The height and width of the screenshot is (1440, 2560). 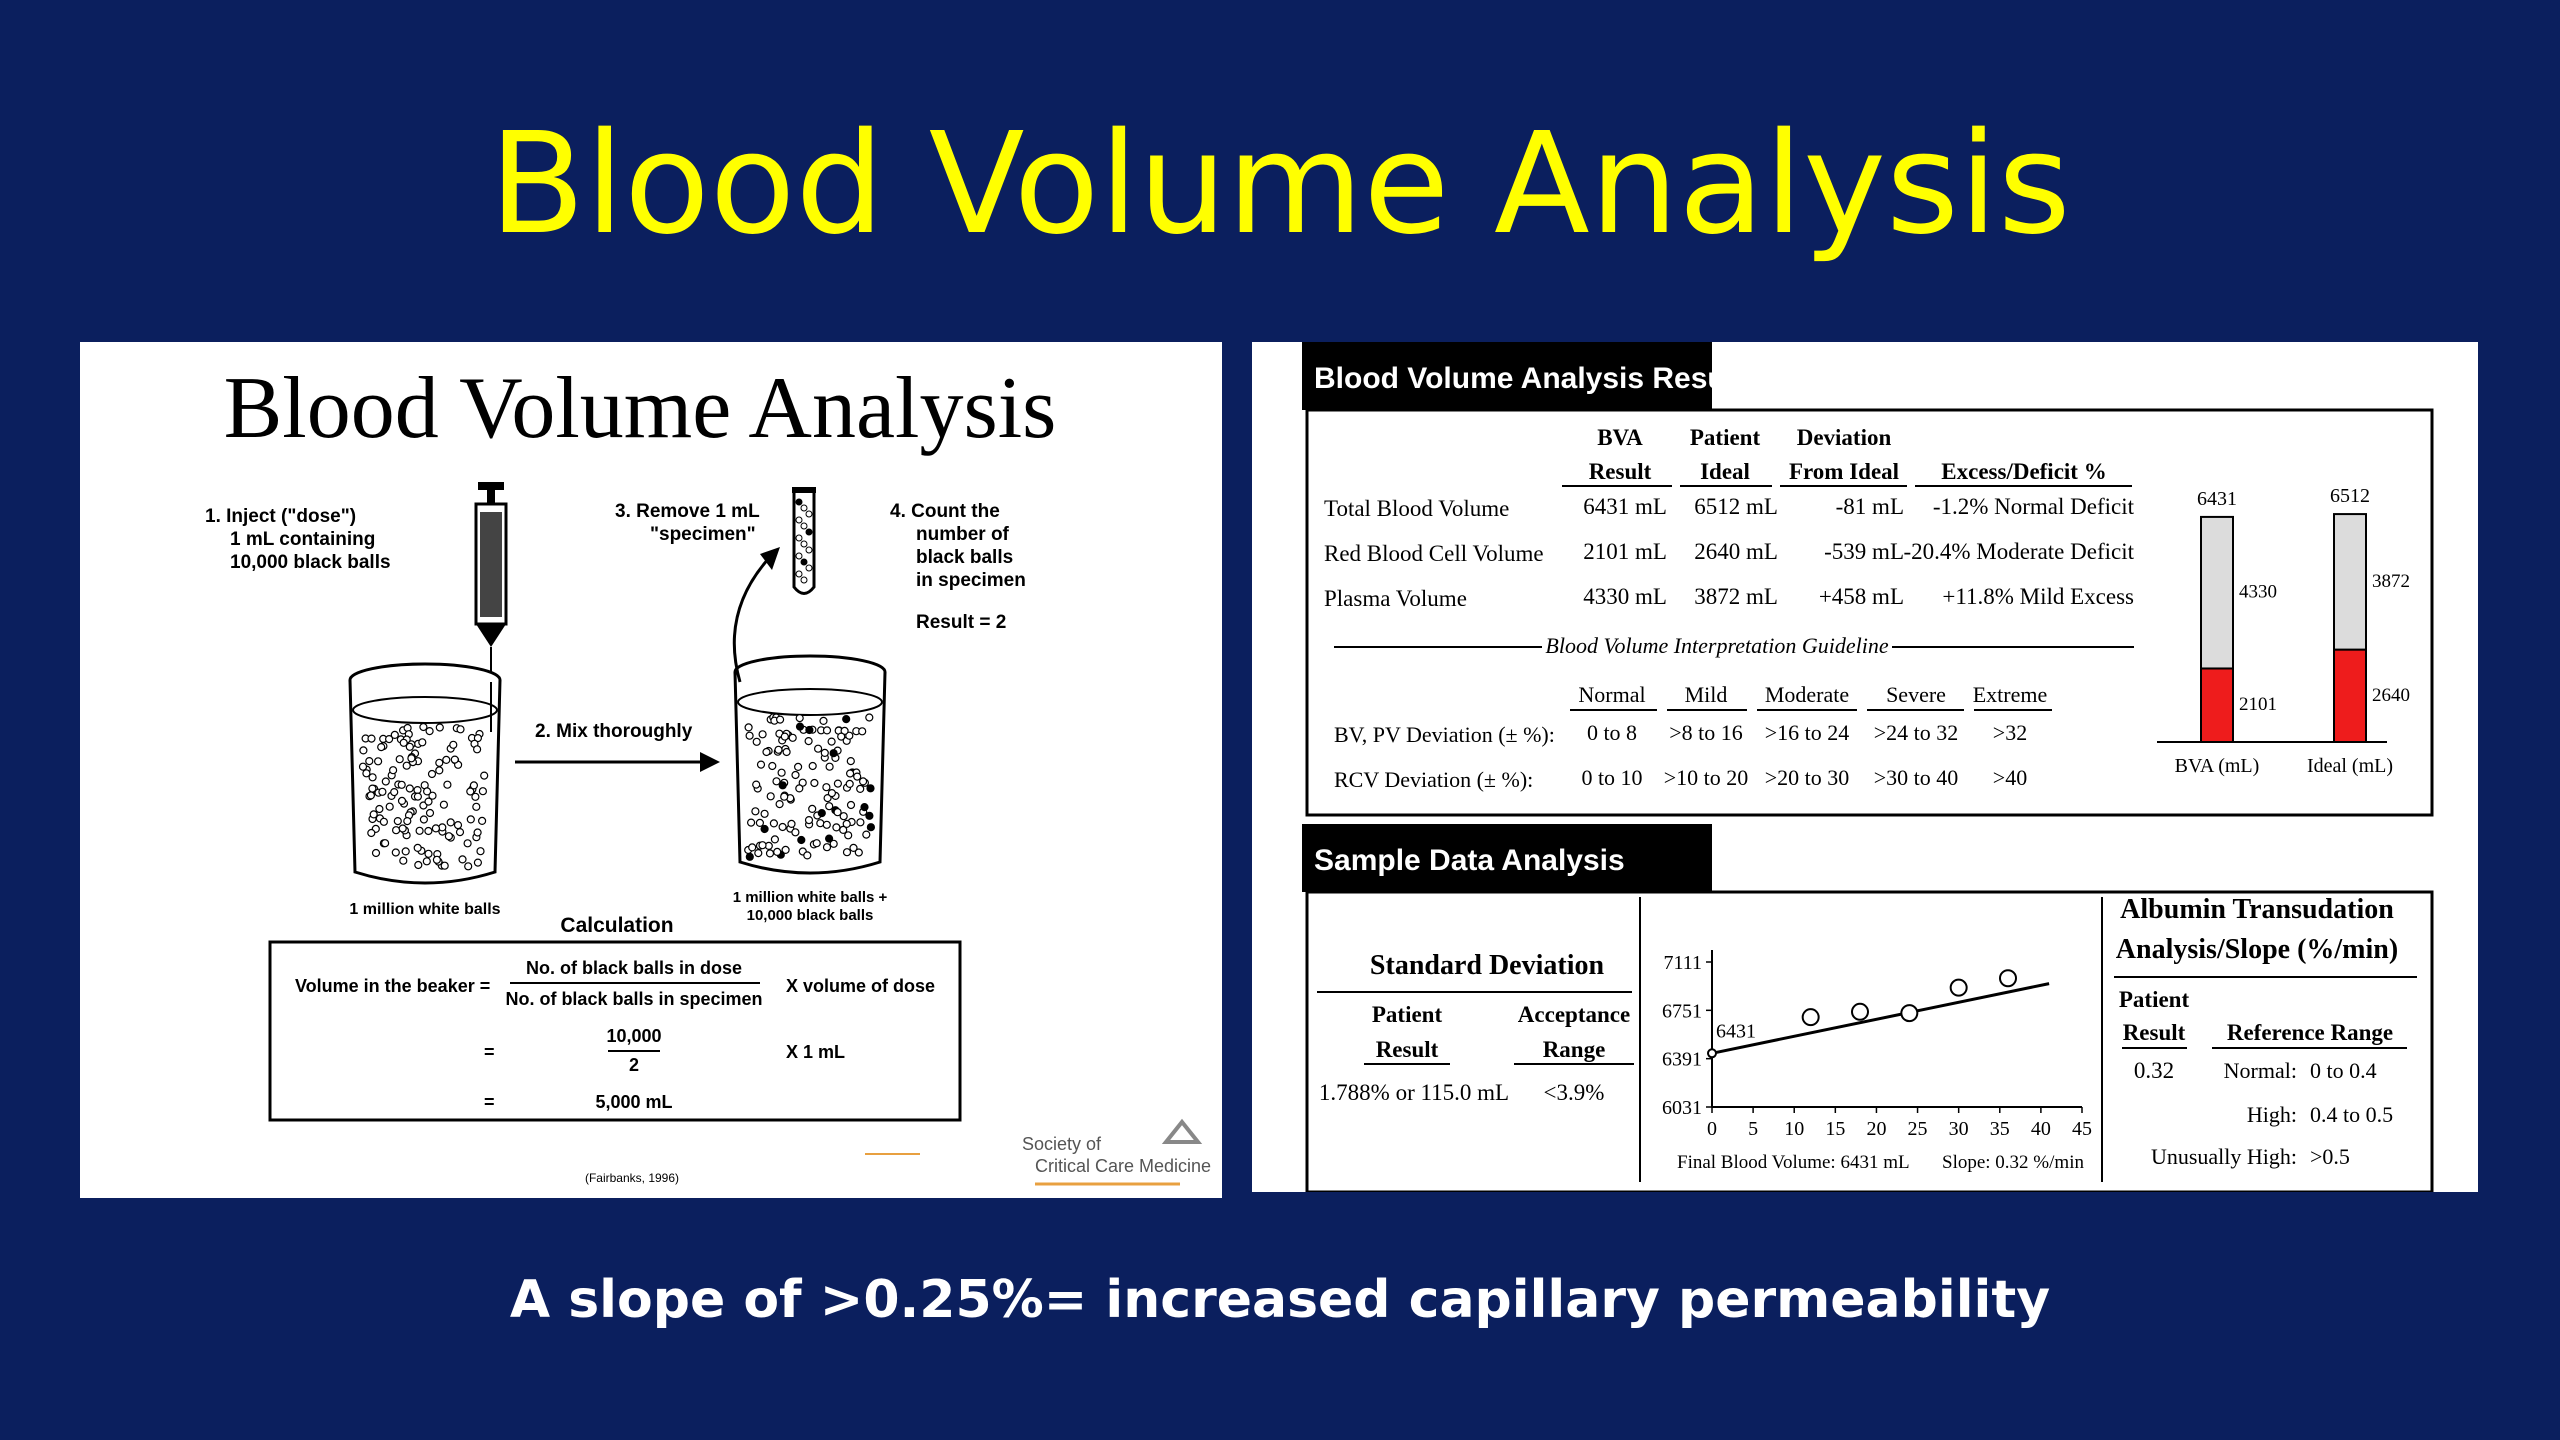 What do you see at coordinates (614, 731) in the screenshot?
I see `step-2-text: 2. Mix thoroughly` at bounding box center [614, 731].